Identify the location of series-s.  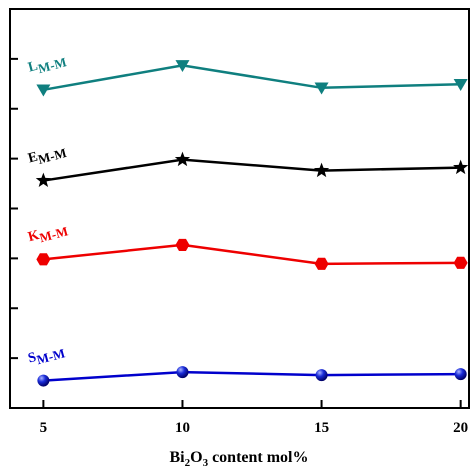
(252, 376).